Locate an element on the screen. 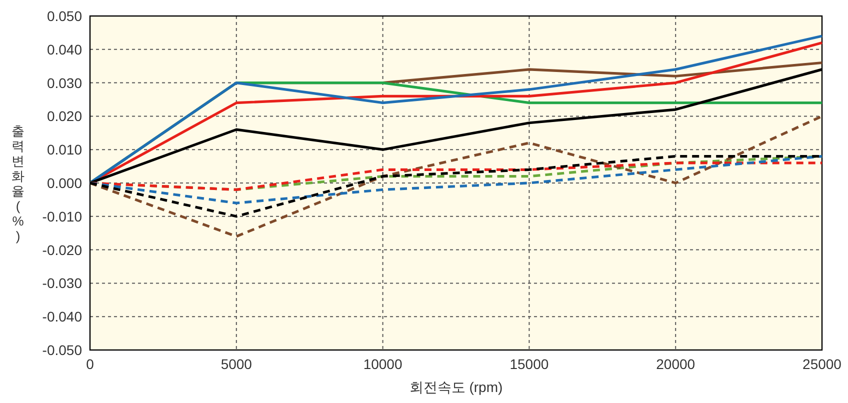 The width and height of the screenshot is (848, 403). y-tick-label: -0.050 is located at coordinates (62, 350).